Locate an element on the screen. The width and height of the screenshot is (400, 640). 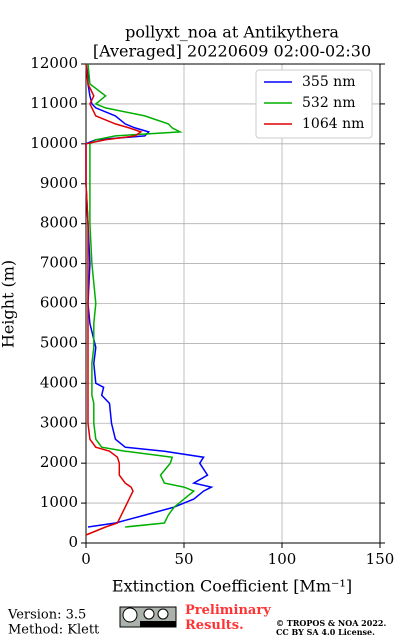
license: CC BY SA 4.0 License. is located at coordinates (325, 632).